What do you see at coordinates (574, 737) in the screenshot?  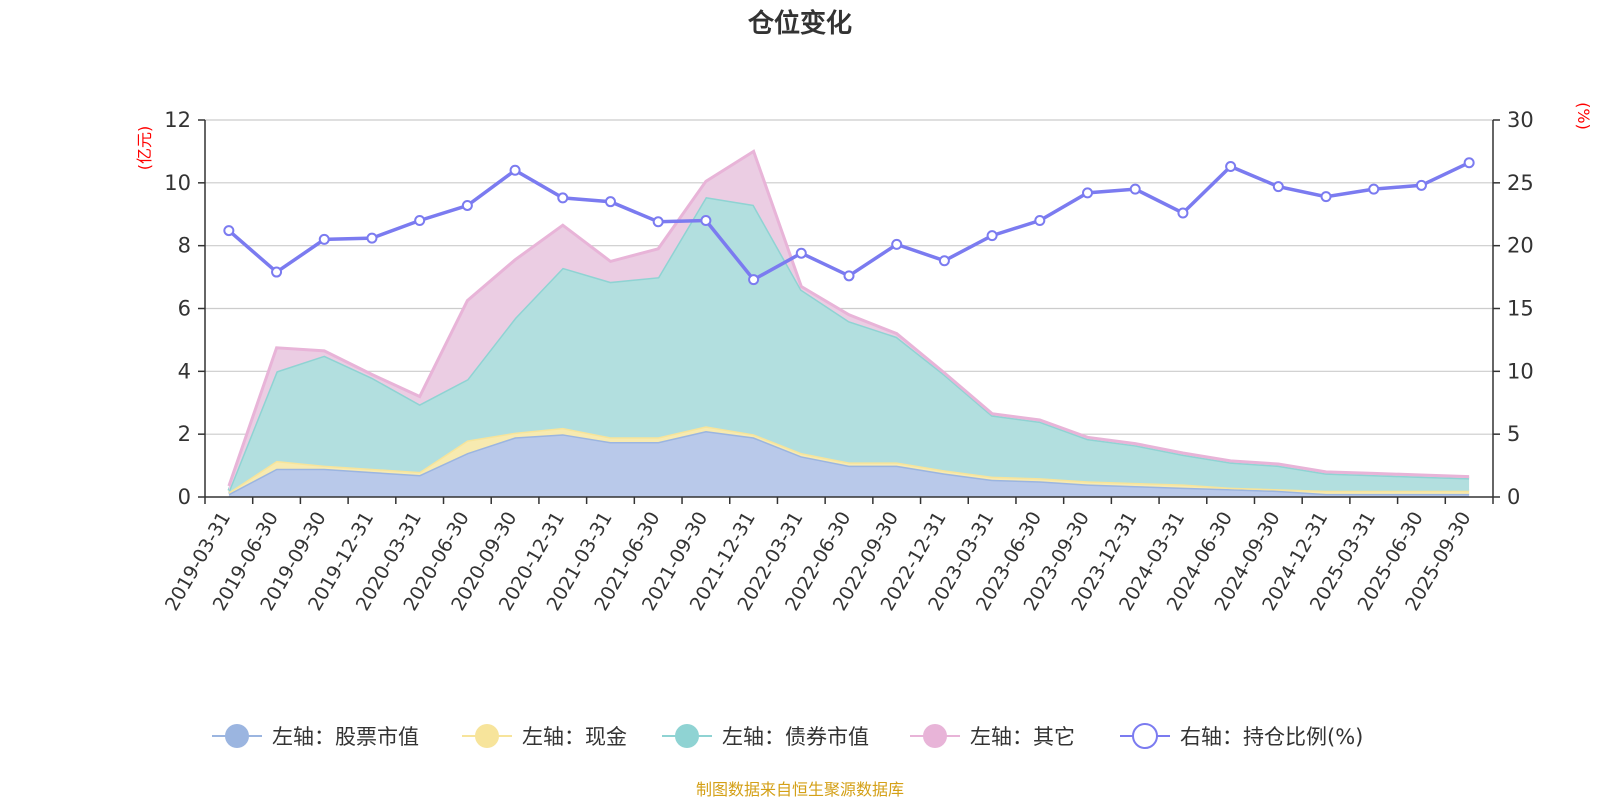 I see `legend-label: 左轴：现金` at bounding box center [574, 737].